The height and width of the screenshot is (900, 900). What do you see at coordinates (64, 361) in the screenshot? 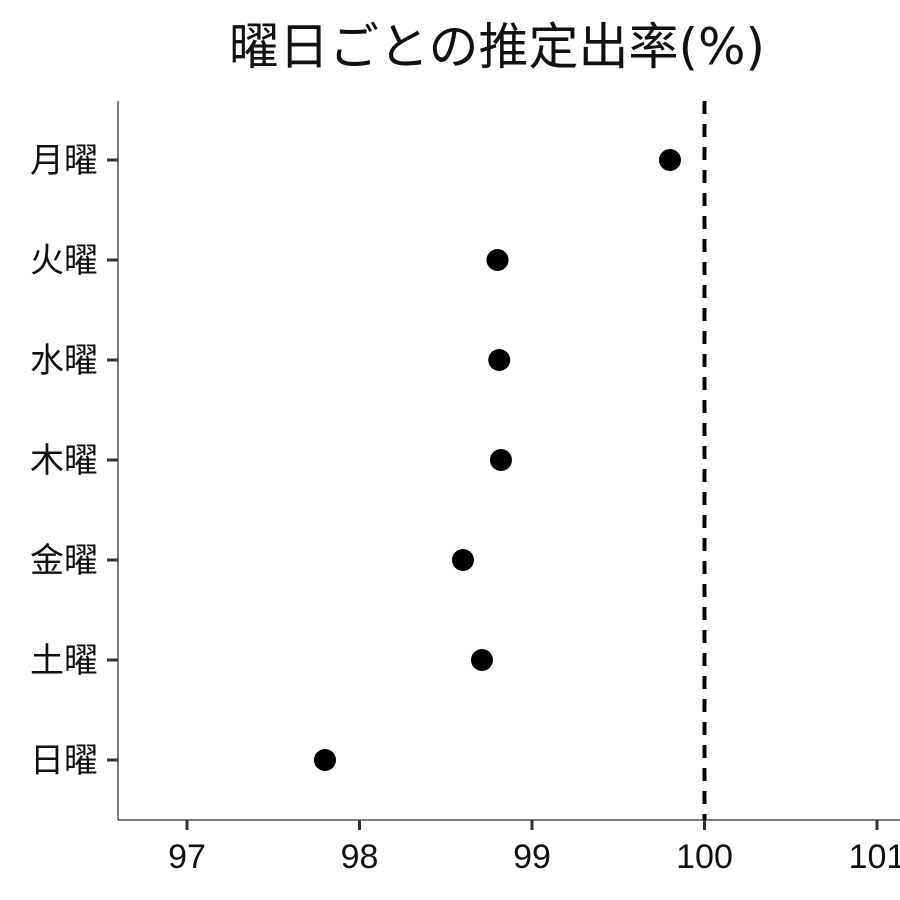
I see `y-tick-label: 水曜` at bounding box center [64, 361].